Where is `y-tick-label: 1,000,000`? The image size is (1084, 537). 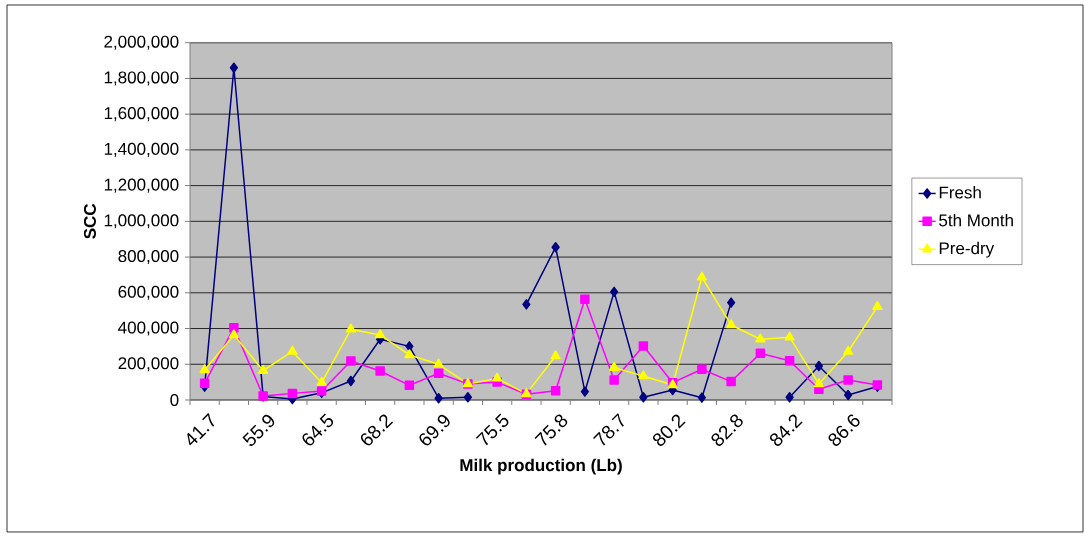 y-tick-label: 1,000,000 is located at coordinates (141, 221).